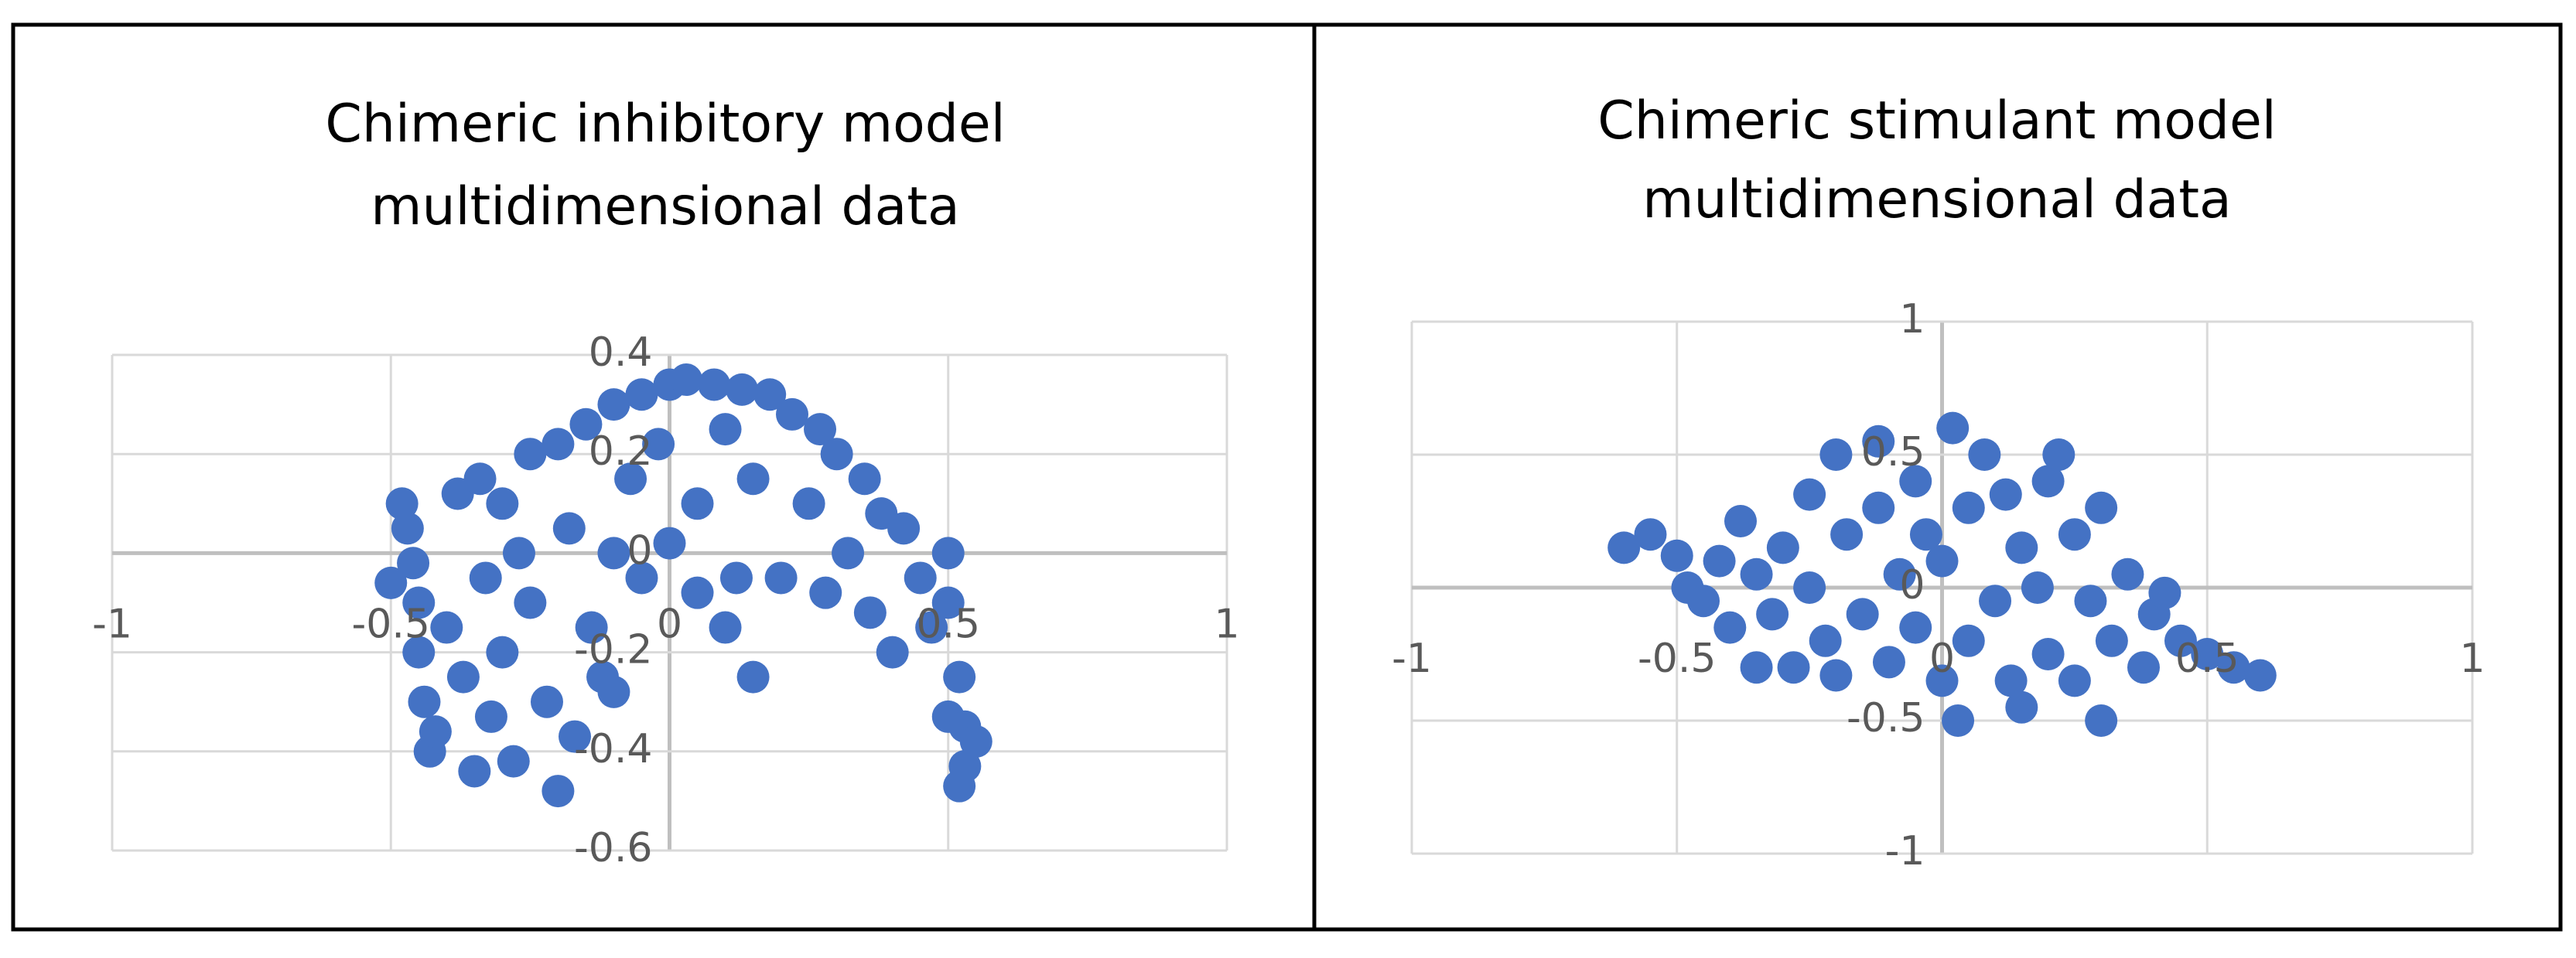  Describe the element at coordinates (613, 848) in the screenshot. I see `y-tick-label: -0.6` at that location.